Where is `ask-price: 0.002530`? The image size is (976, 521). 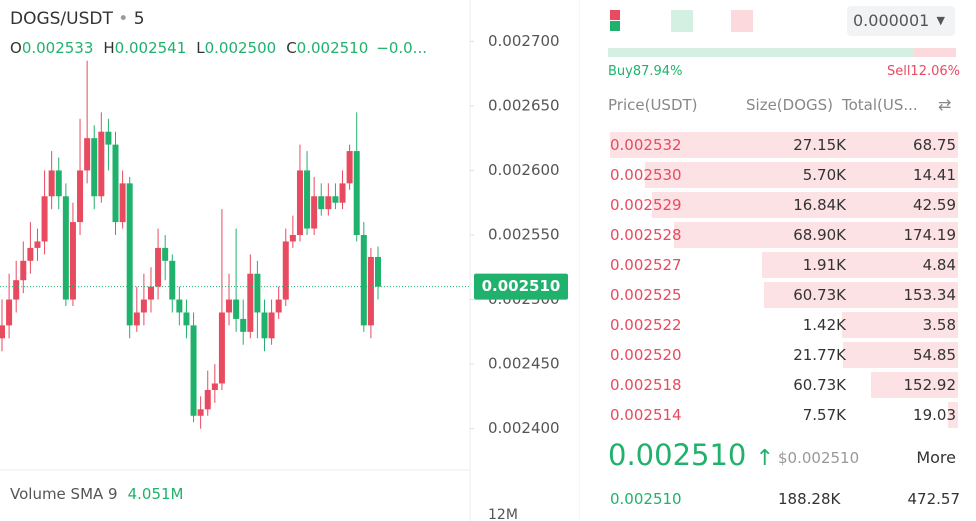 ask-price: 0.002530 is located at coordinates (646, 175).